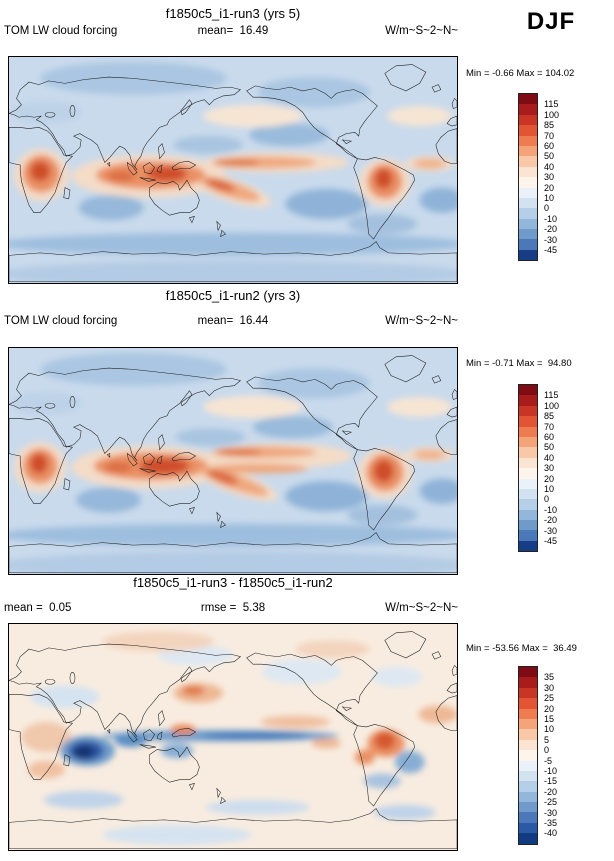 The width and height of the screenshot is (614, 861). I want to click on panel-2-variable-label: TOM LW cloud forcing, so click(61, 321).